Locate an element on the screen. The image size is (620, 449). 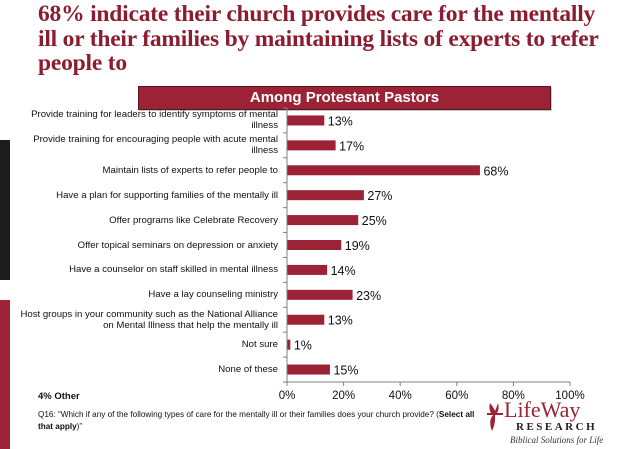
category-label: Offer programs like Celebrate Recovery is located at coordinates (193, 220).